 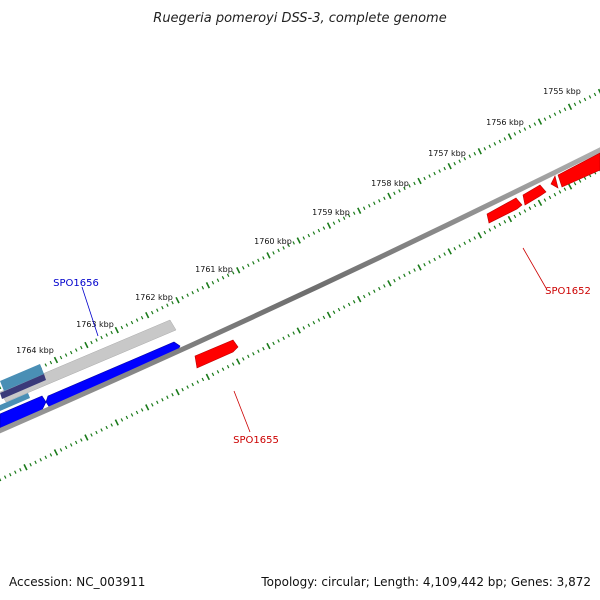 What do you see at coordinates (23, 412) in the screenshot?
I see `gene-blue-left` at bounding box center [23, 412].